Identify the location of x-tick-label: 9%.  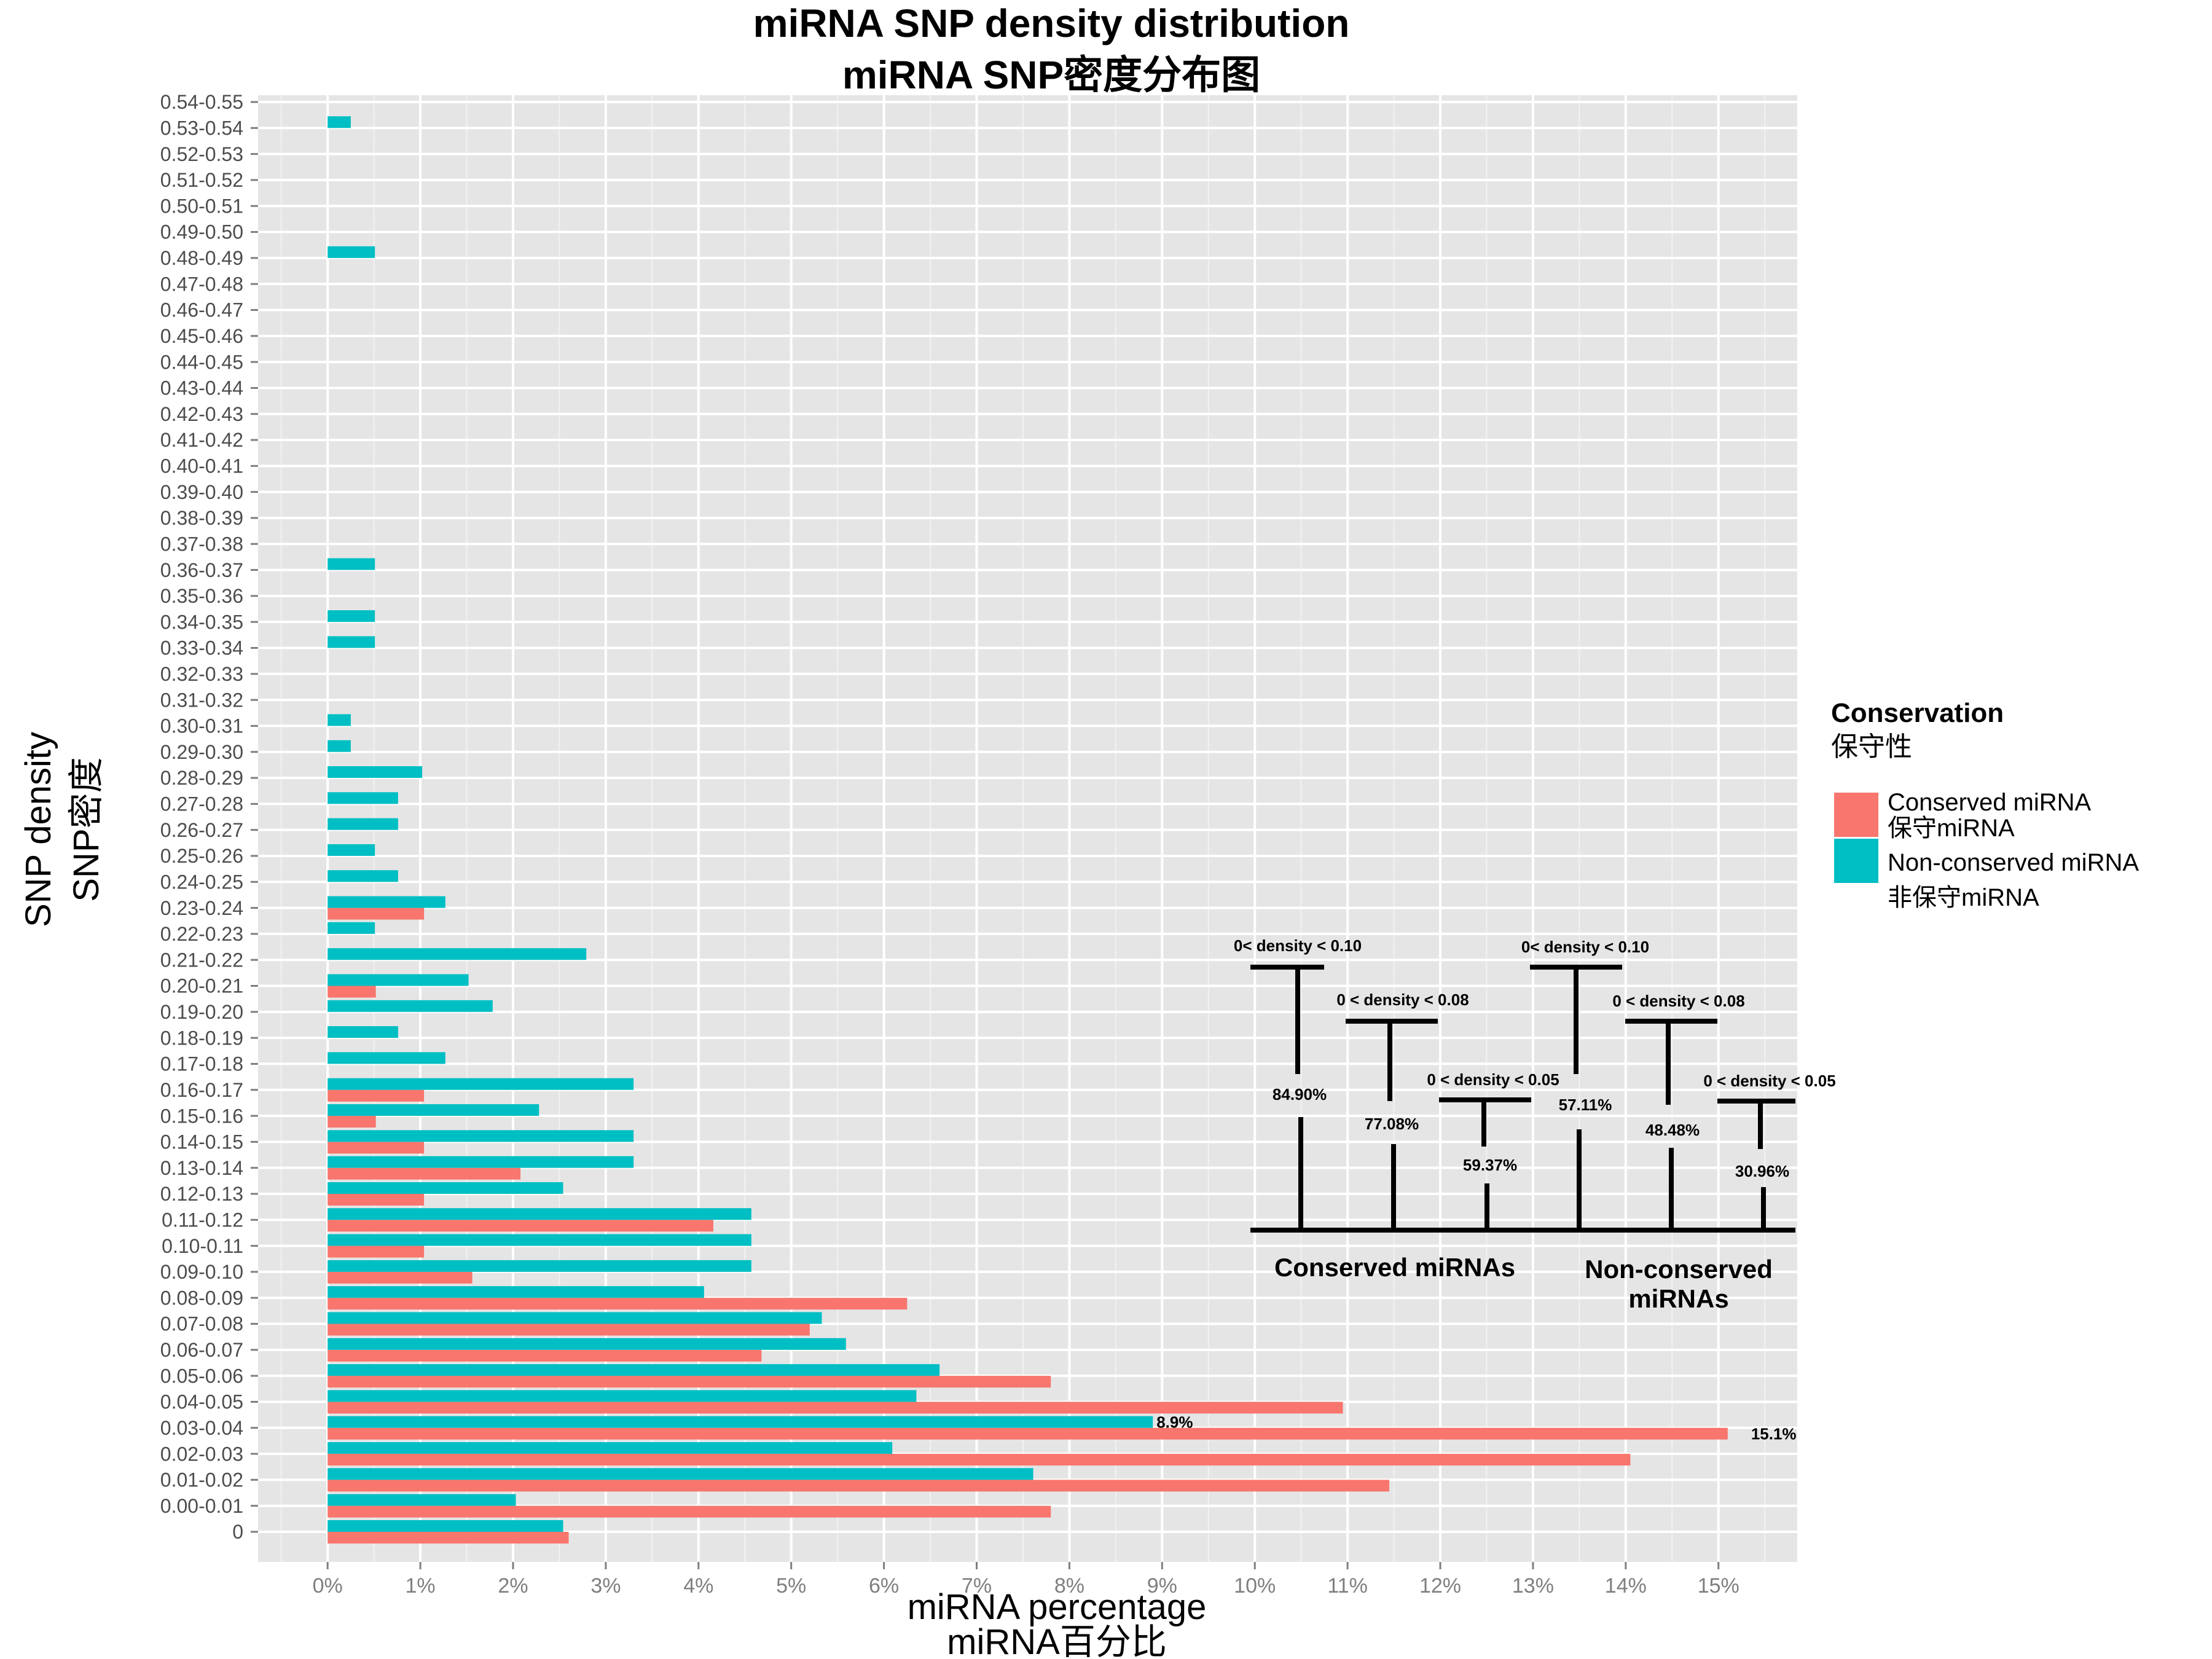
(1162, 1586).